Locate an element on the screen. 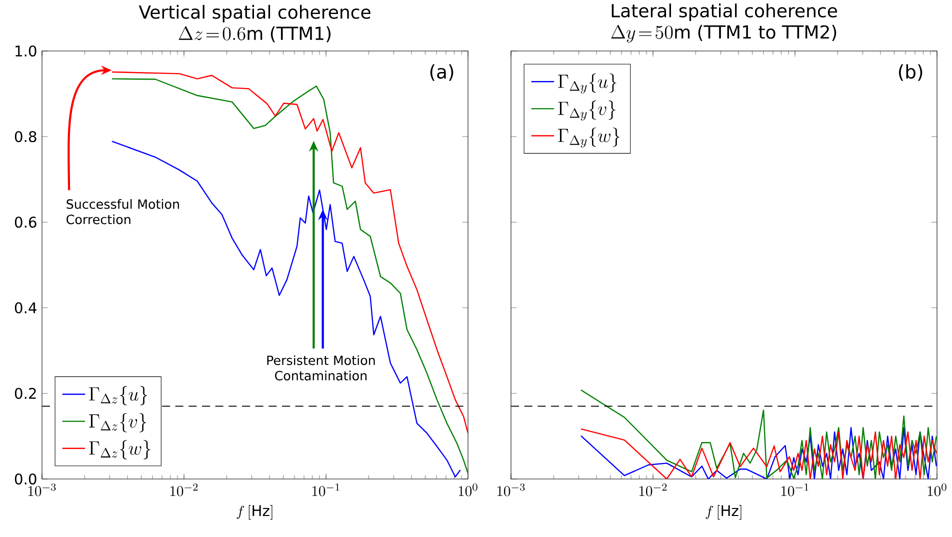  y-tick-label: 0.0 is located at coordinates (25, 479).